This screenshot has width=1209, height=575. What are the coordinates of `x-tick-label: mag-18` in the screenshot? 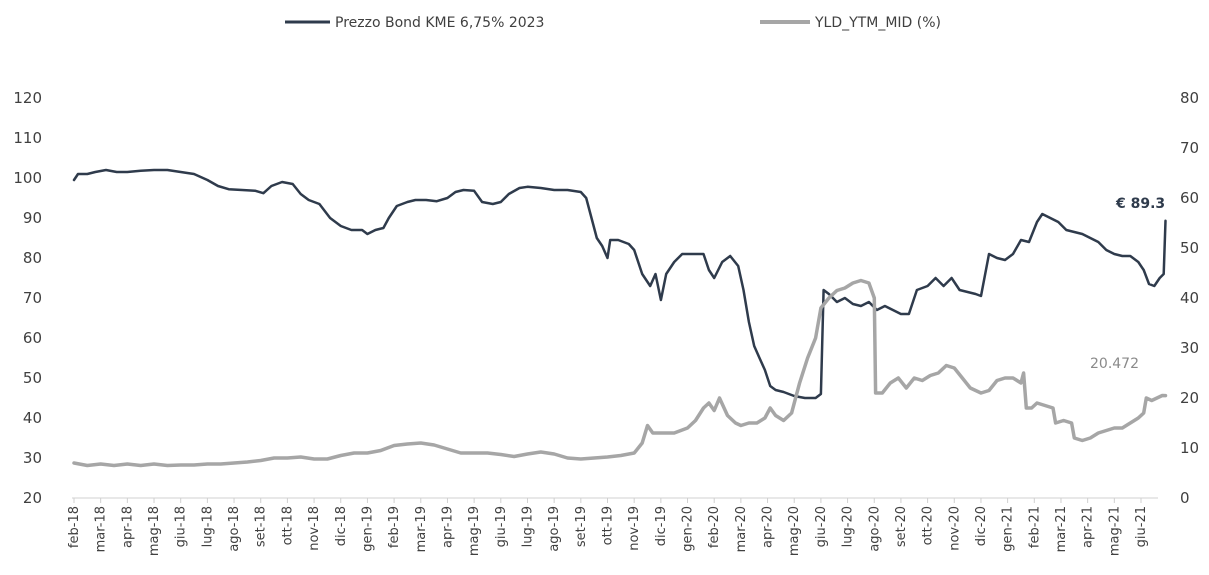 It's located at (154, 531).